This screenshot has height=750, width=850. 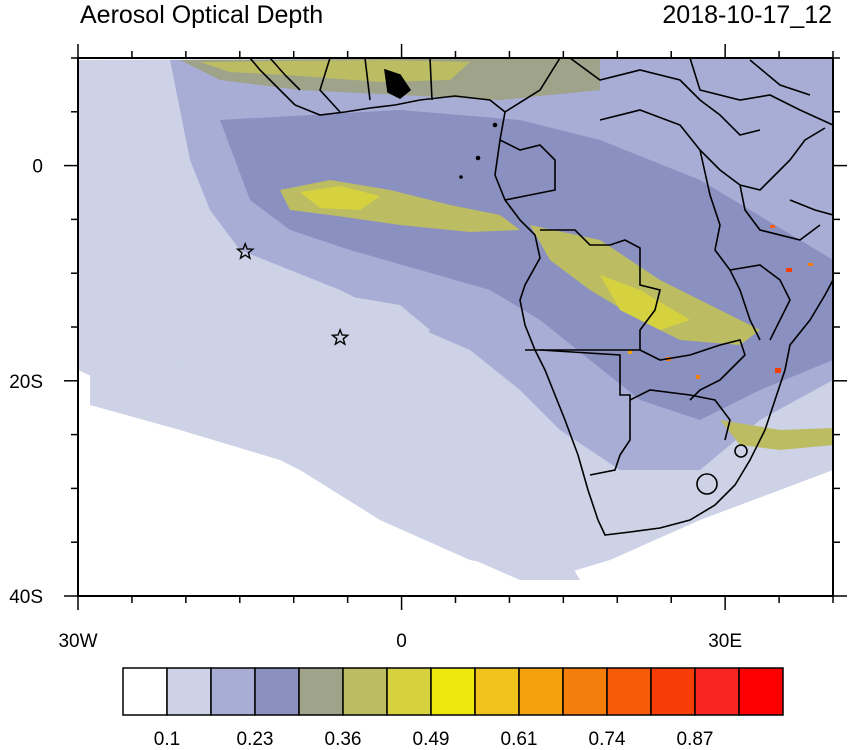 I want to click on colorbar-label: 0.23, so click(x=255, y=739).